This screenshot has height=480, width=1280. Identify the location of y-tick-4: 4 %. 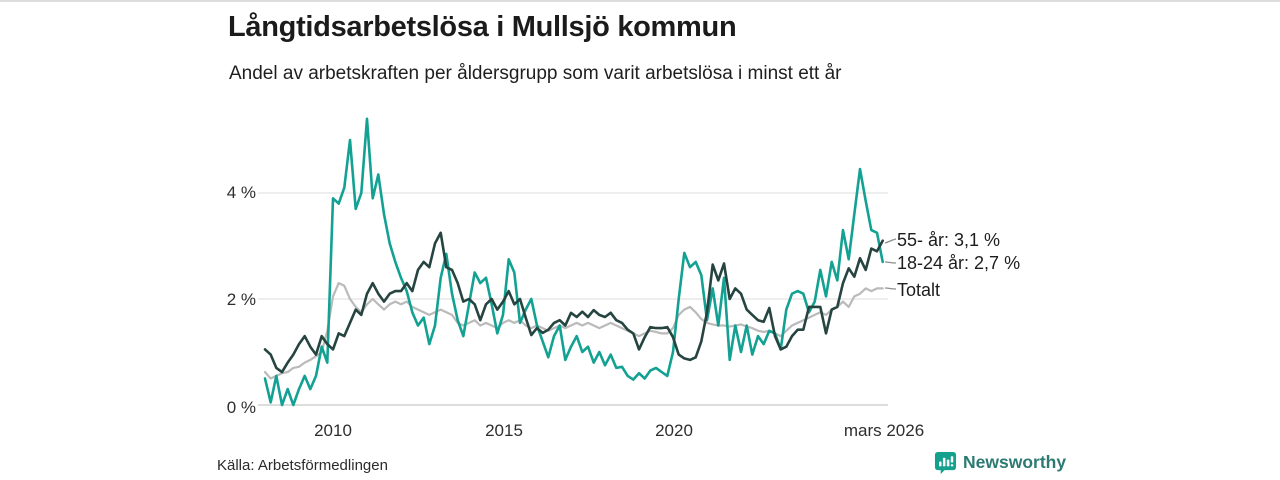
(241, 192).